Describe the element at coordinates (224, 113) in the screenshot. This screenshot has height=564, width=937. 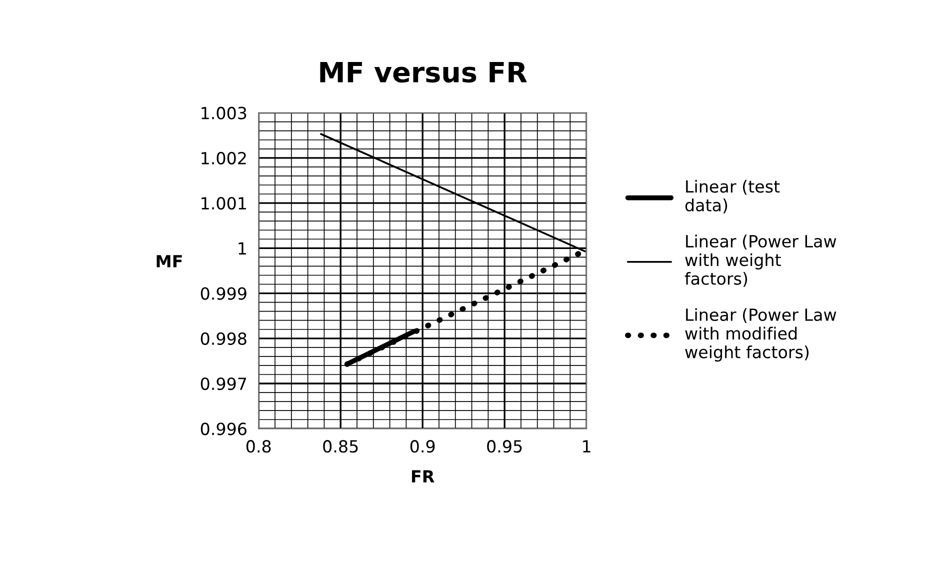
I see `y-tick-label: 1.003` at that location.